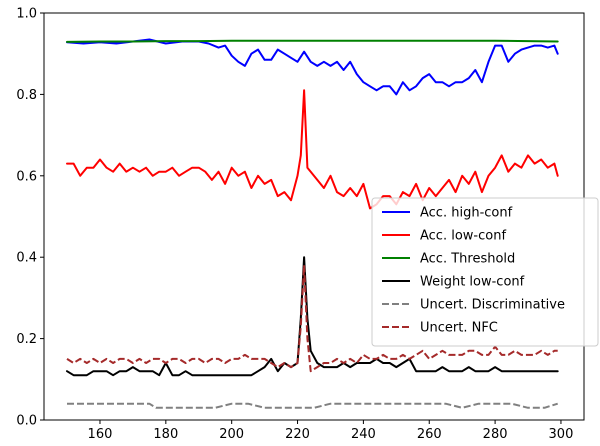 The height and width of the screenshot is (446, 600). What do you see at coordinates (312, 41) in the screenshot?
I see `series-line-acc-threshold` at bounding box center [312, 41].